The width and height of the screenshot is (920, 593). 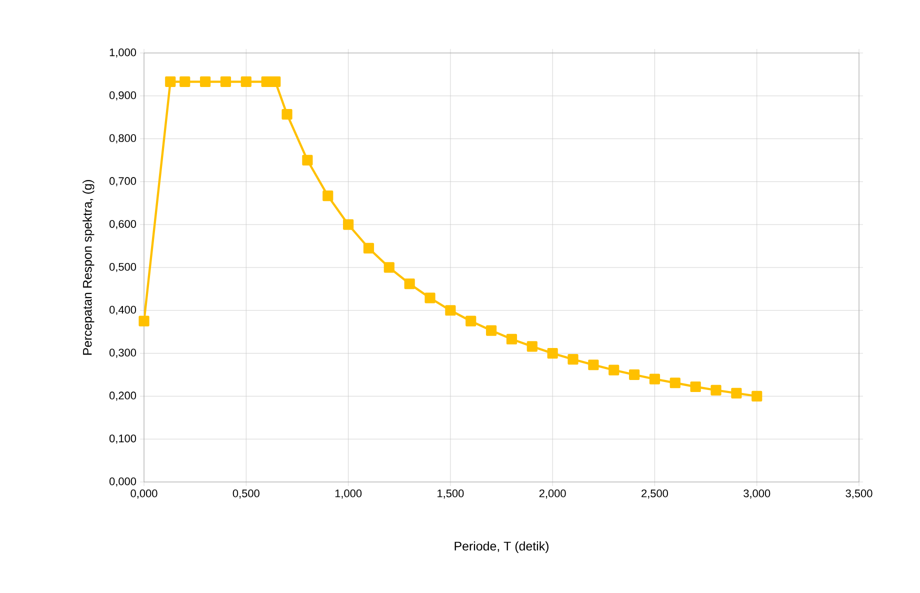 What do you see at coordinates (122, 95) in the screenshot?
I see `y-tick-label: 0,900` at bounding box center [122, 95].